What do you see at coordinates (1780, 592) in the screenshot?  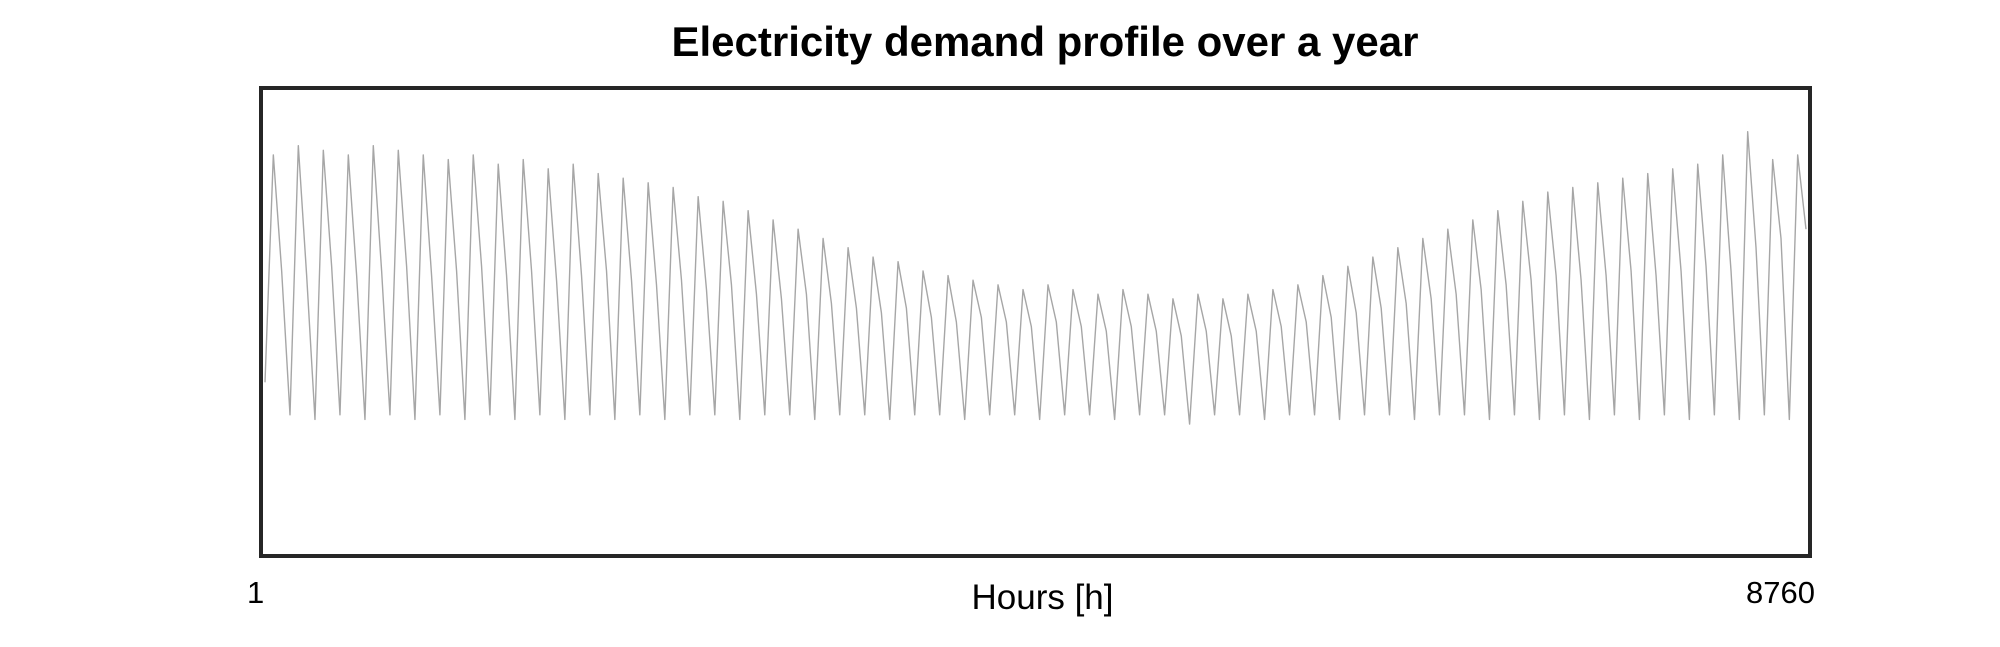 I see `x-tick-label-end: 8760` at bounding box center [1780, 592].